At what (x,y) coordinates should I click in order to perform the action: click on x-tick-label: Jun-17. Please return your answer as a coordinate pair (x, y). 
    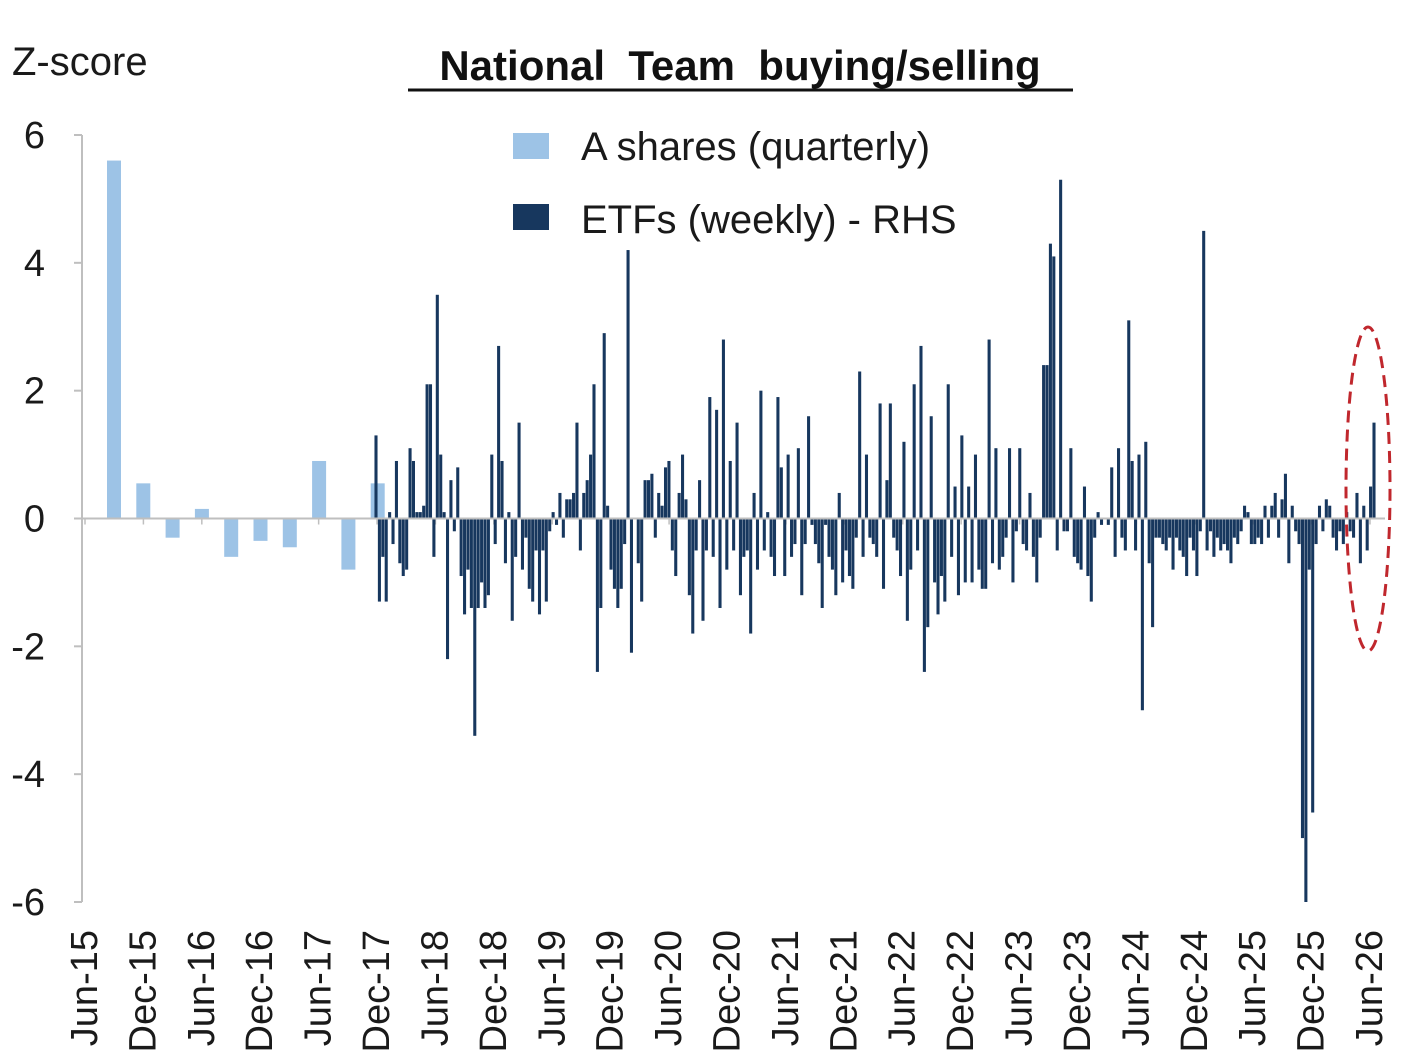
    Looking at the image, I should click on (319, 988).